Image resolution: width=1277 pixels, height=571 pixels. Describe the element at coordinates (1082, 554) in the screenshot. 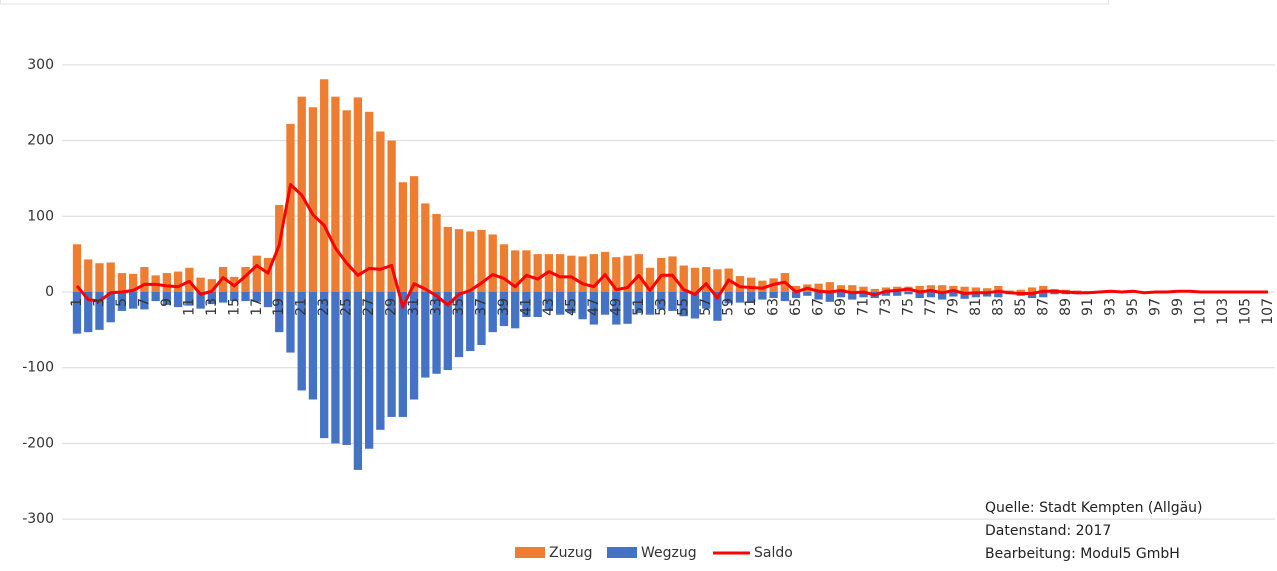

I see `annotation: Bearbeitung: Modul5 GmbH` at that location.